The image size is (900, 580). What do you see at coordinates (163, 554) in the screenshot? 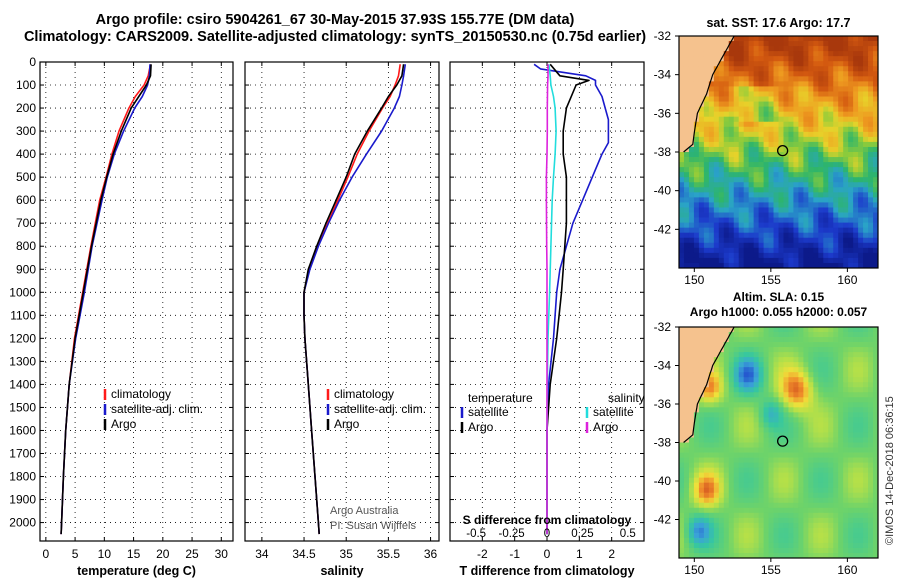
I see `xtick-label-4: 20` at bounding box center [163, 554].